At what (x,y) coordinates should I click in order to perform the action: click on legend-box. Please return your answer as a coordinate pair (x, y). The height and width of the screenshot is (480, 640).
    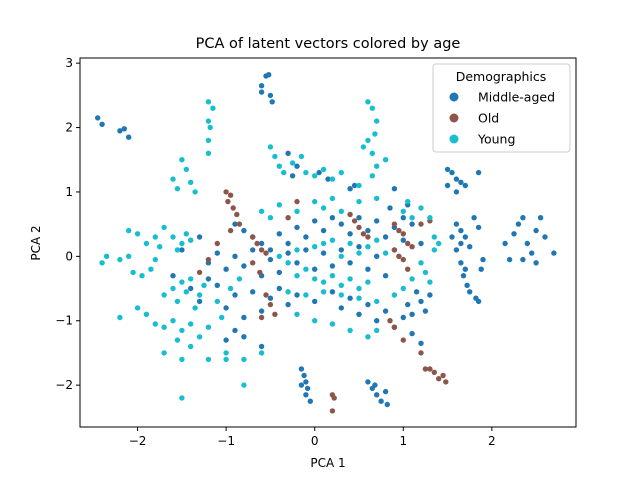
    Looking at the image, I should click on (501, 108).